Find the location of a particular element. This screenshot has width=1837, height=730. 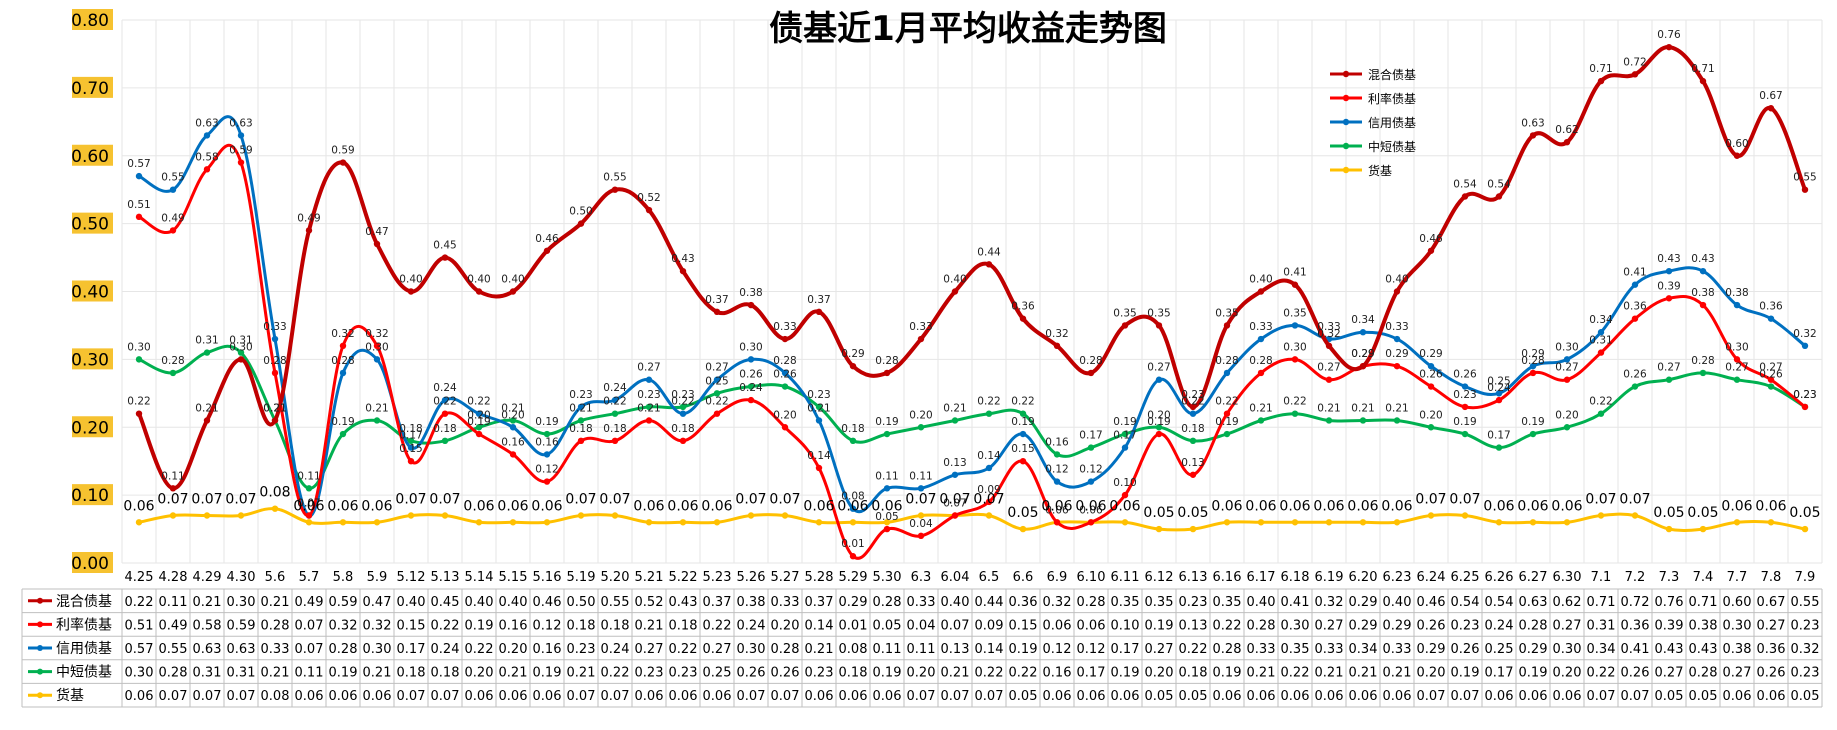

table-cell: 0.28 is located at coordinates (1703, 673).